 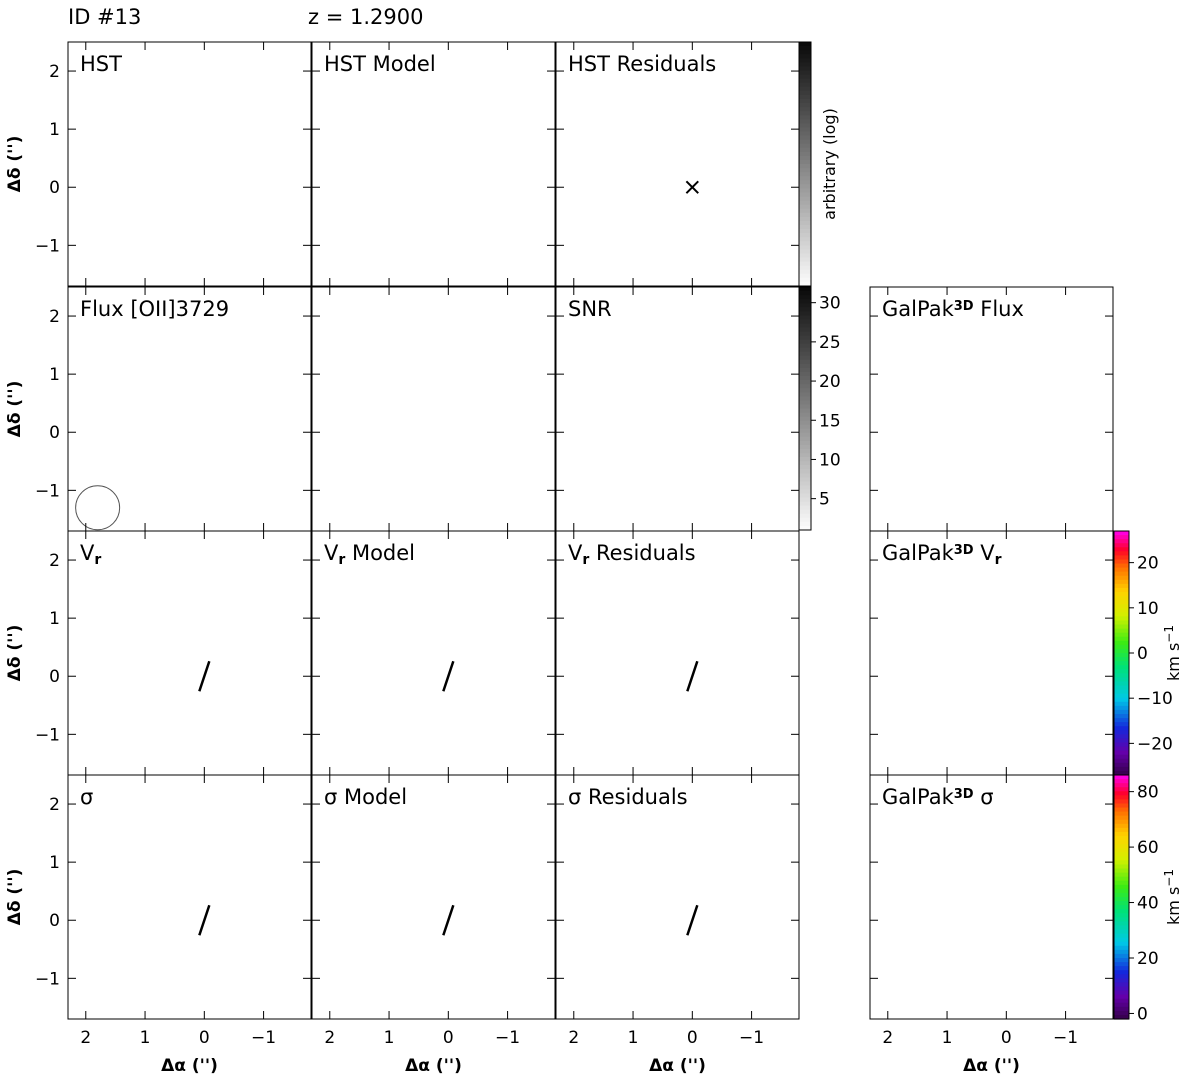 I want to click on panel-title: HST Residuals, so click(x=642, y=64).